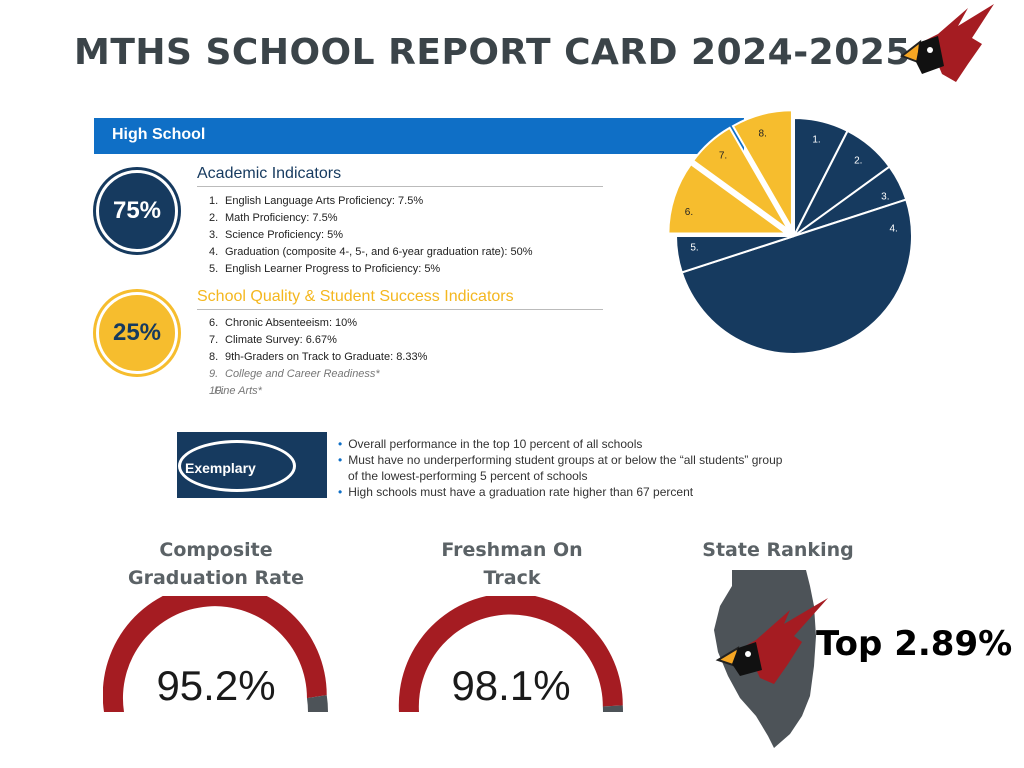 The height and width of the screenshot is (768, 1024). Describe the element at coordinates (273, 218) in the screenshot. I see `list-item: 2. Math Proficiency: 7.5%` at that location.